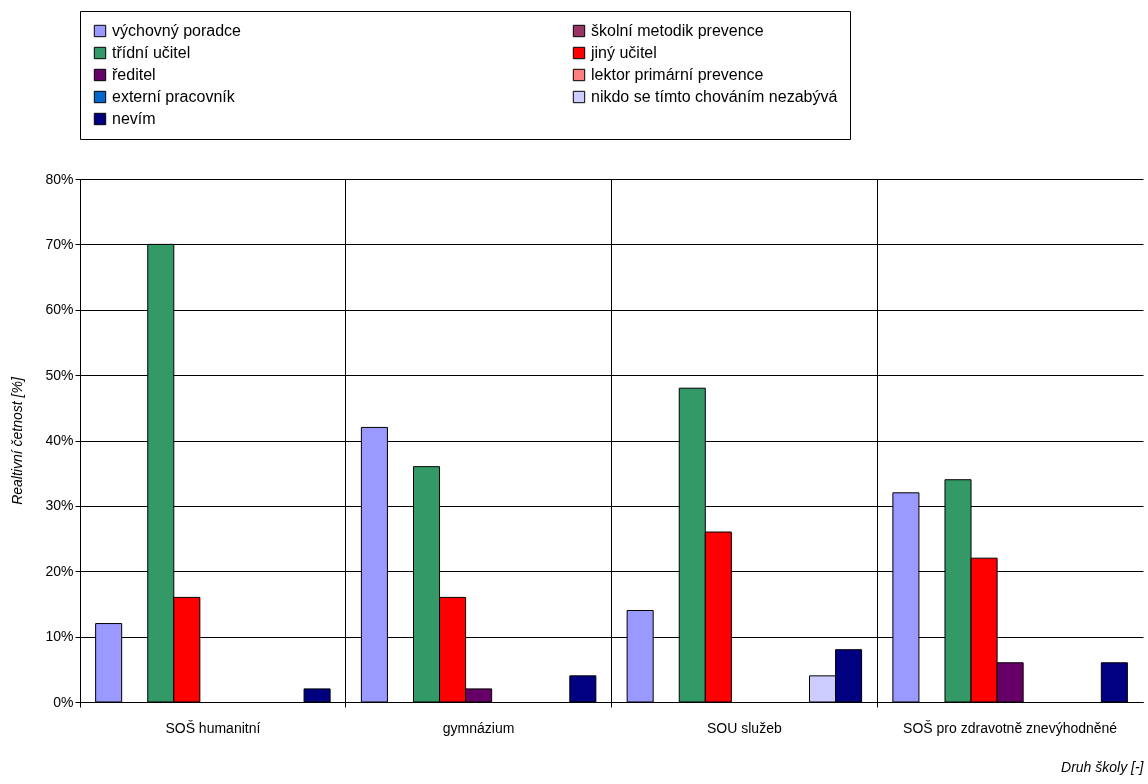 Image resolution: width=1148 pixels, height=784 pixels. Describe the element at coordinates (134, 118) in the screenshot. I see `legend-label: nevím` at that location.